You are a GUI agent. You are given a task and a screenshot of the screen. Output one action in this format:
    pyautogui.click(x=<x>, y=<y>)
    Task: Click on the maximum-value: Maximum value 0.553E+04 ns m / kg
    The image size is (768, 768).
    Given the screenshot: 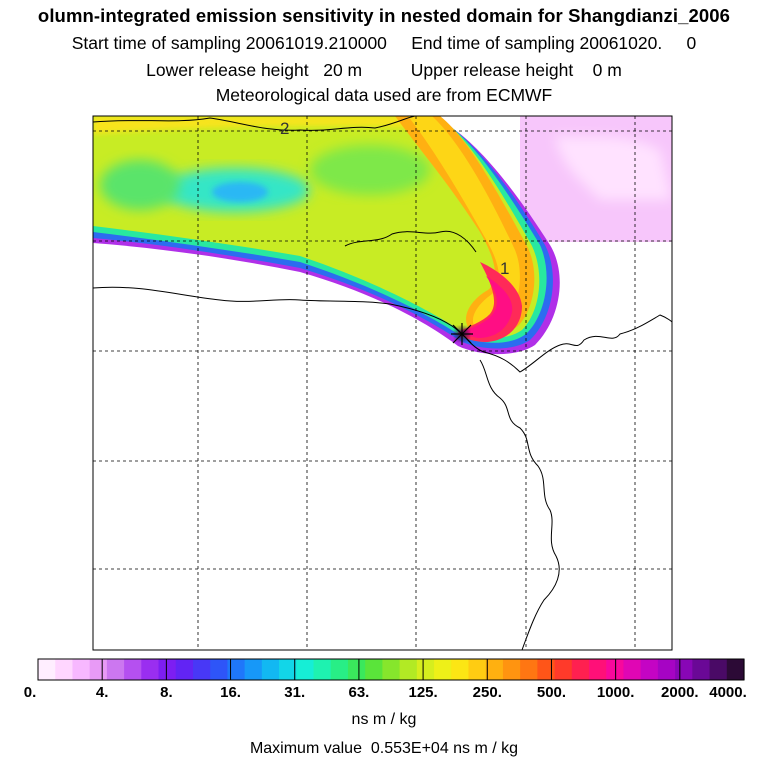 What is the action you would take?
    pyautogui.click(x=384, y=748)
    